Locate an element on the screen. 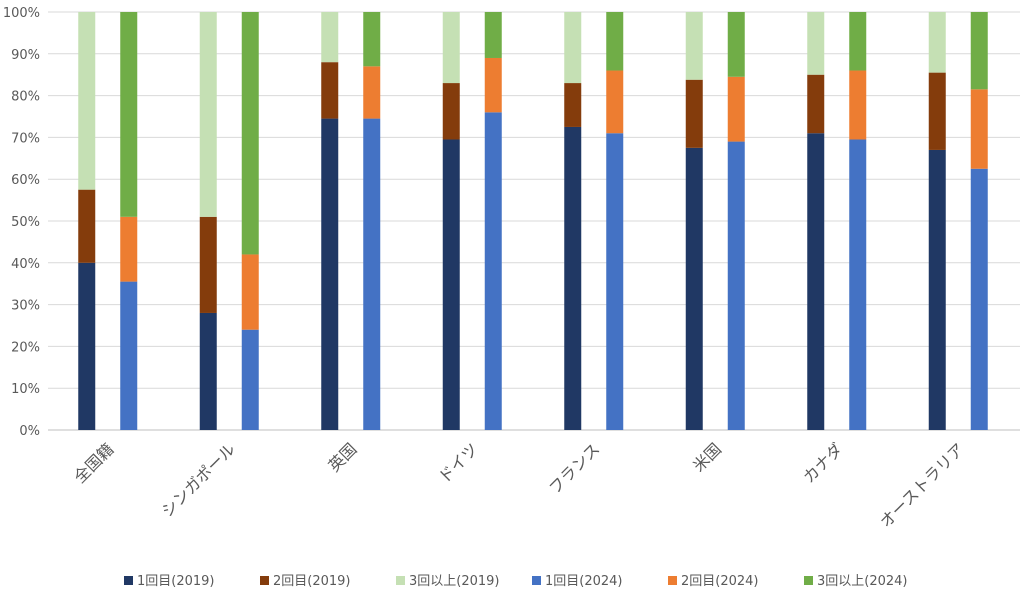  y-tick-label: 100% is located at coordinates (21, 13).